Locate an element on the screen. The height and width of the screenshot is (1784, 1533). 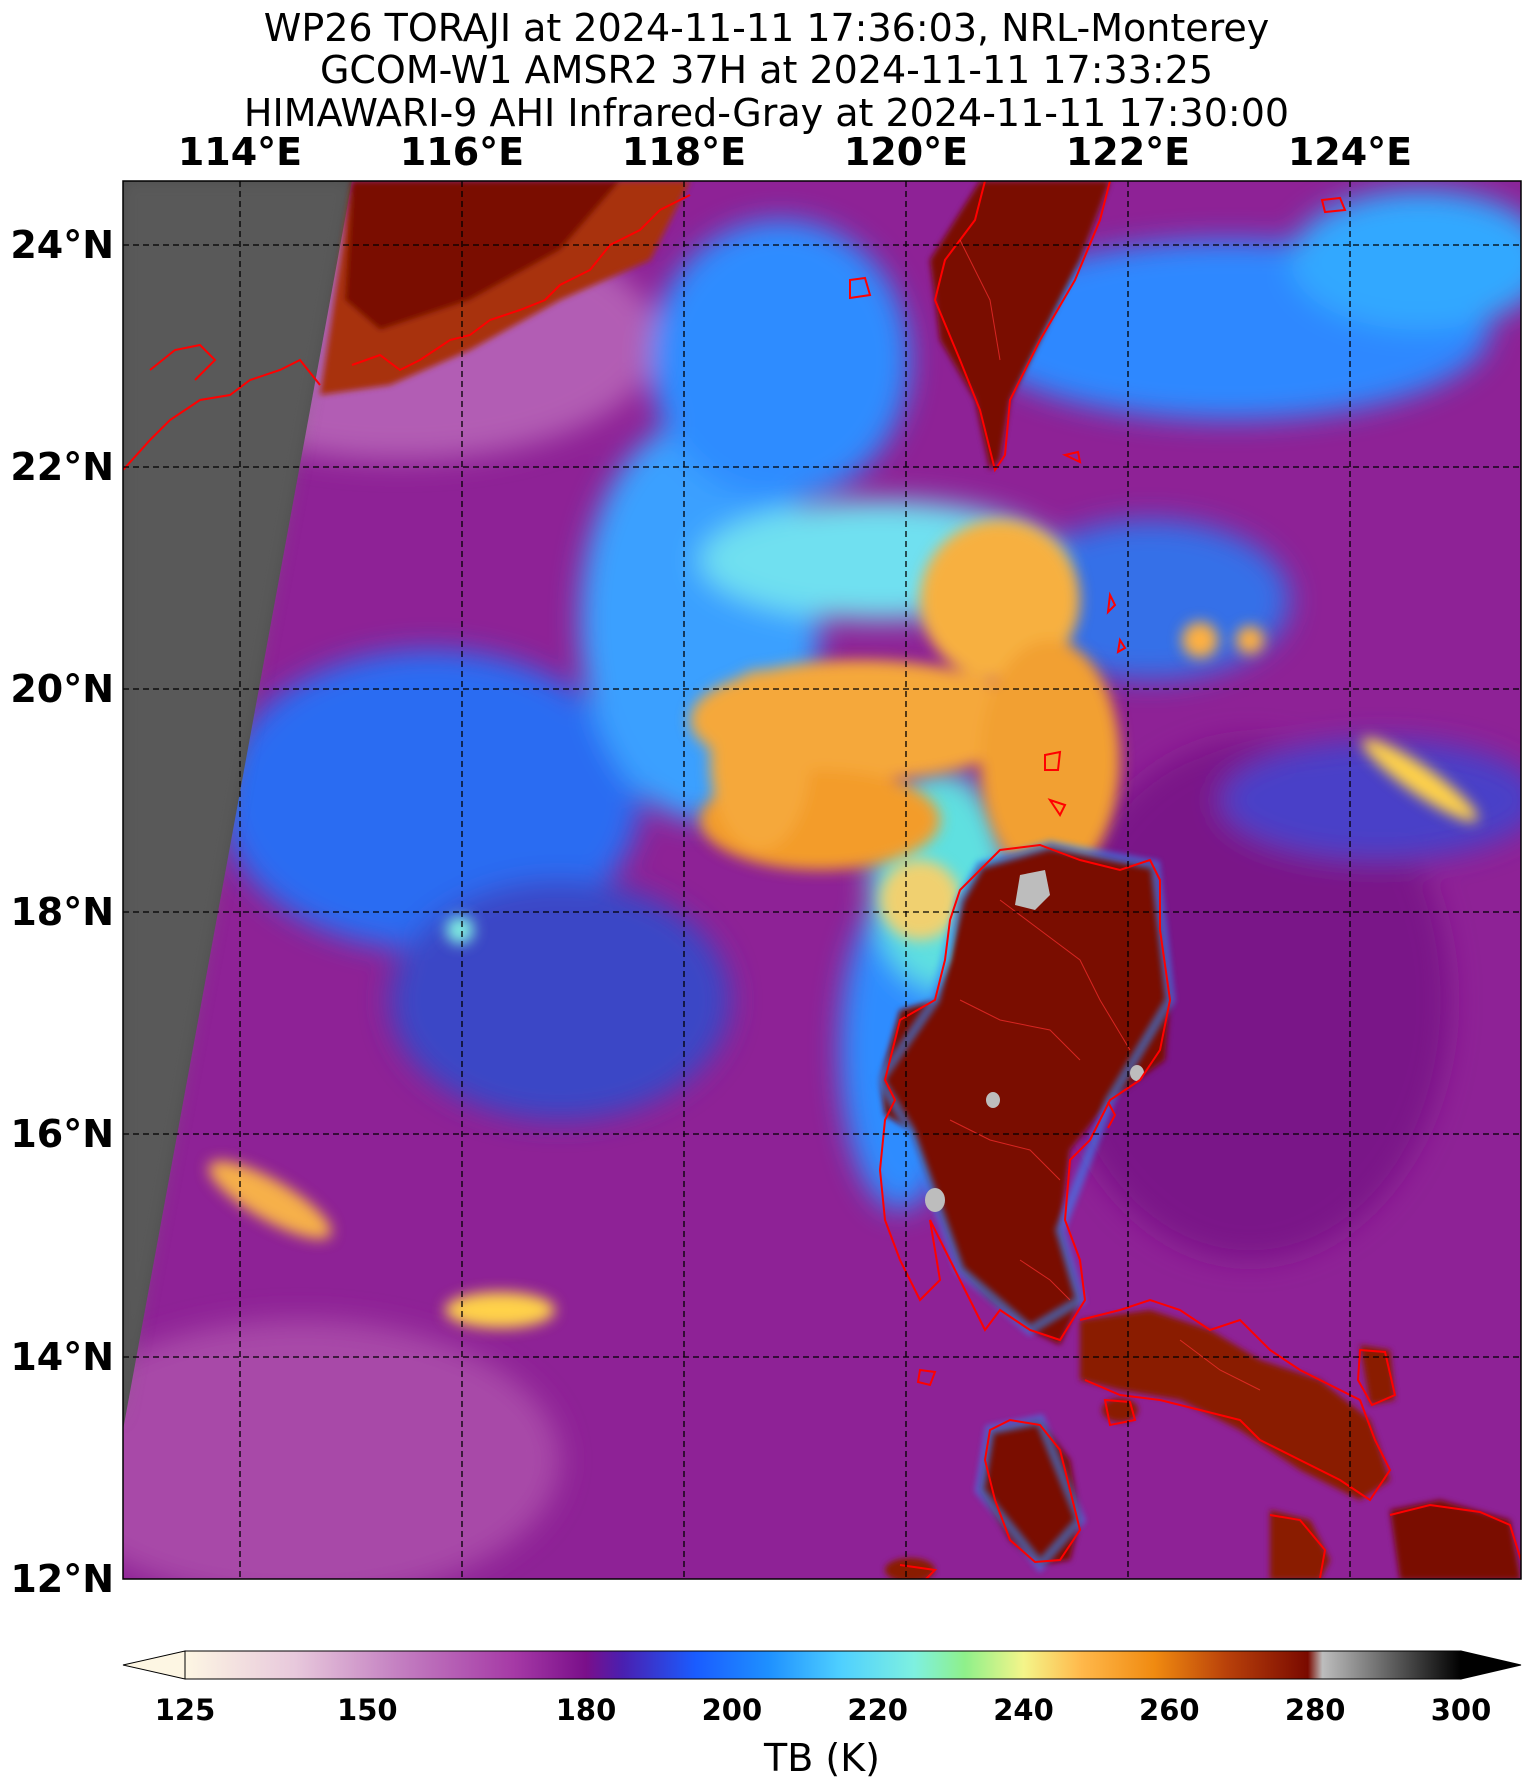
lat-label-24: 24°N is located at coordinates (62, 245).